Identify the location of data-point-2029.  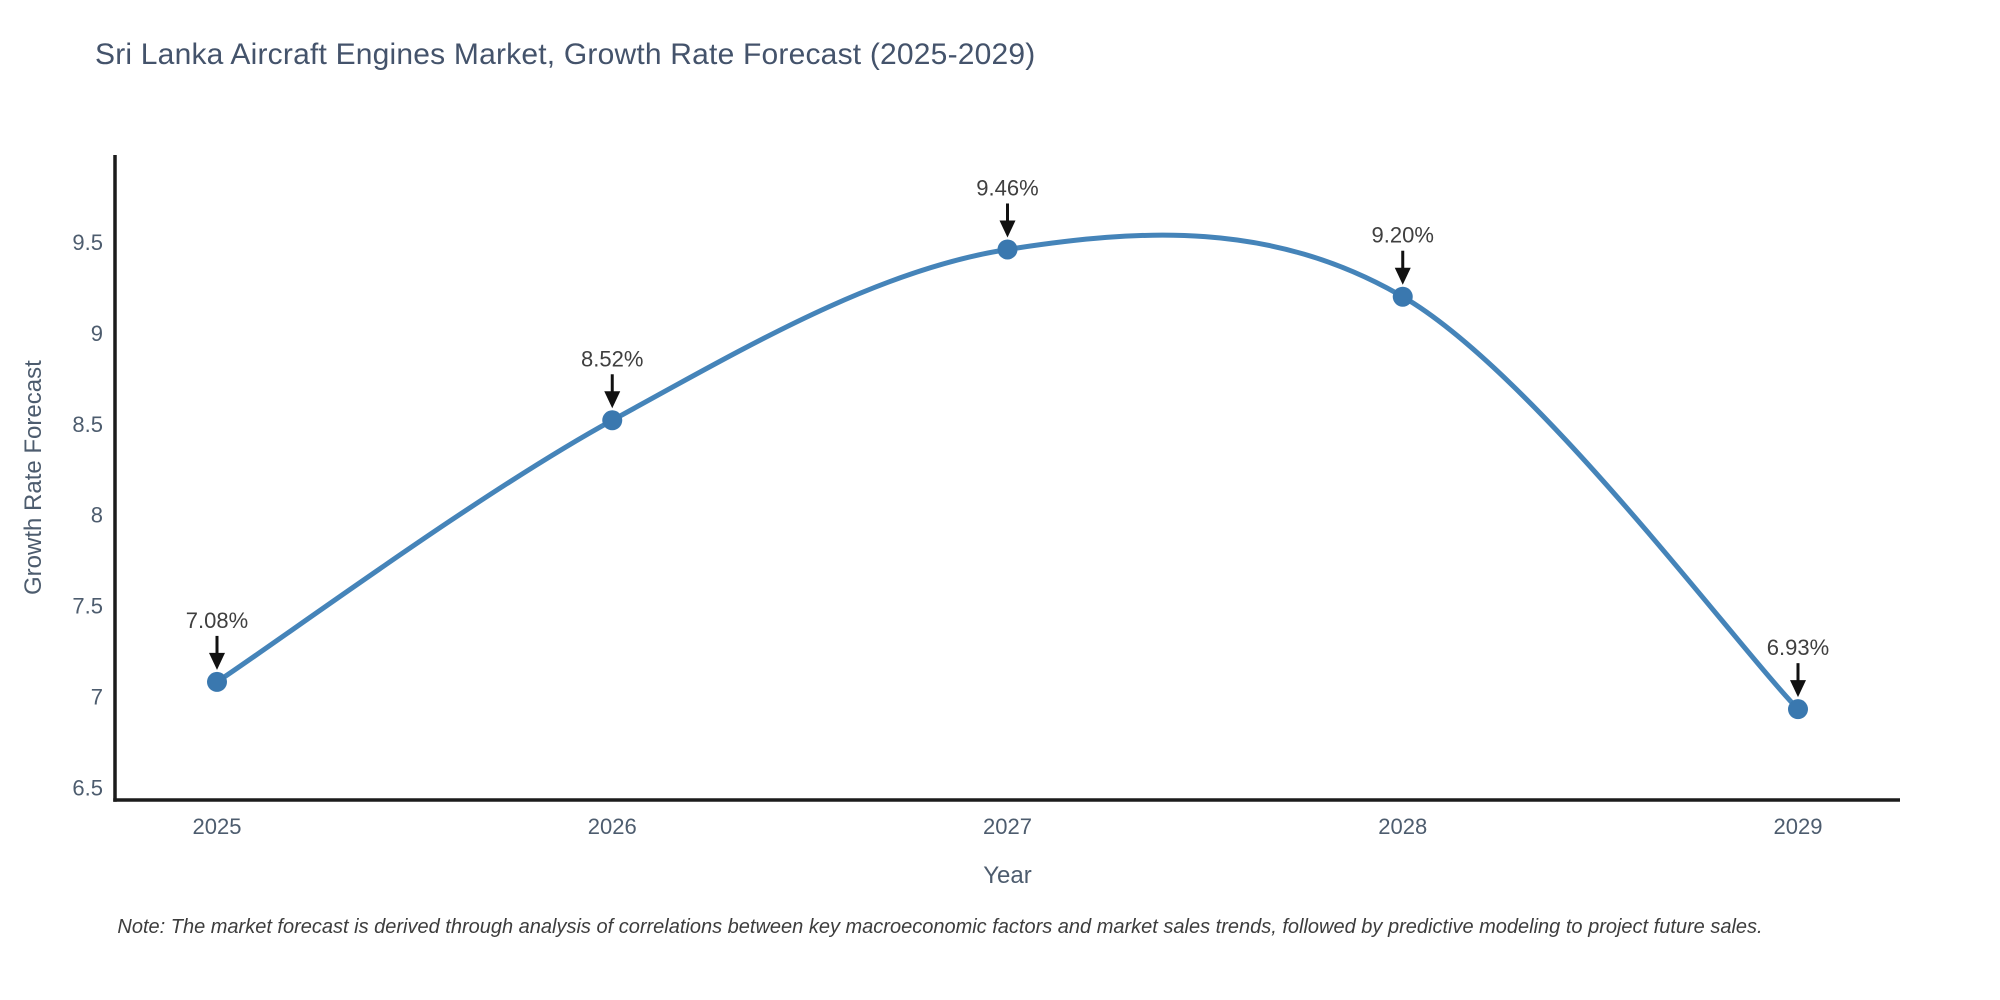
(1798, 709).